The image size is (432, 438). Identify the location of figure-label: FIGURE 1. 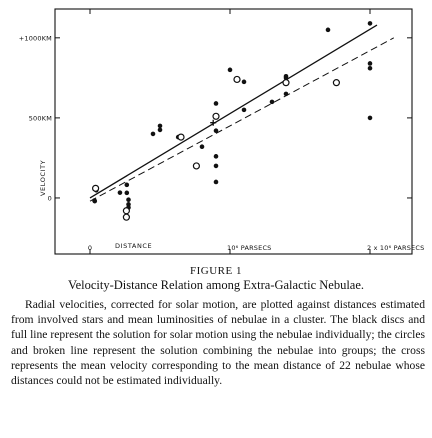
(216, 271).